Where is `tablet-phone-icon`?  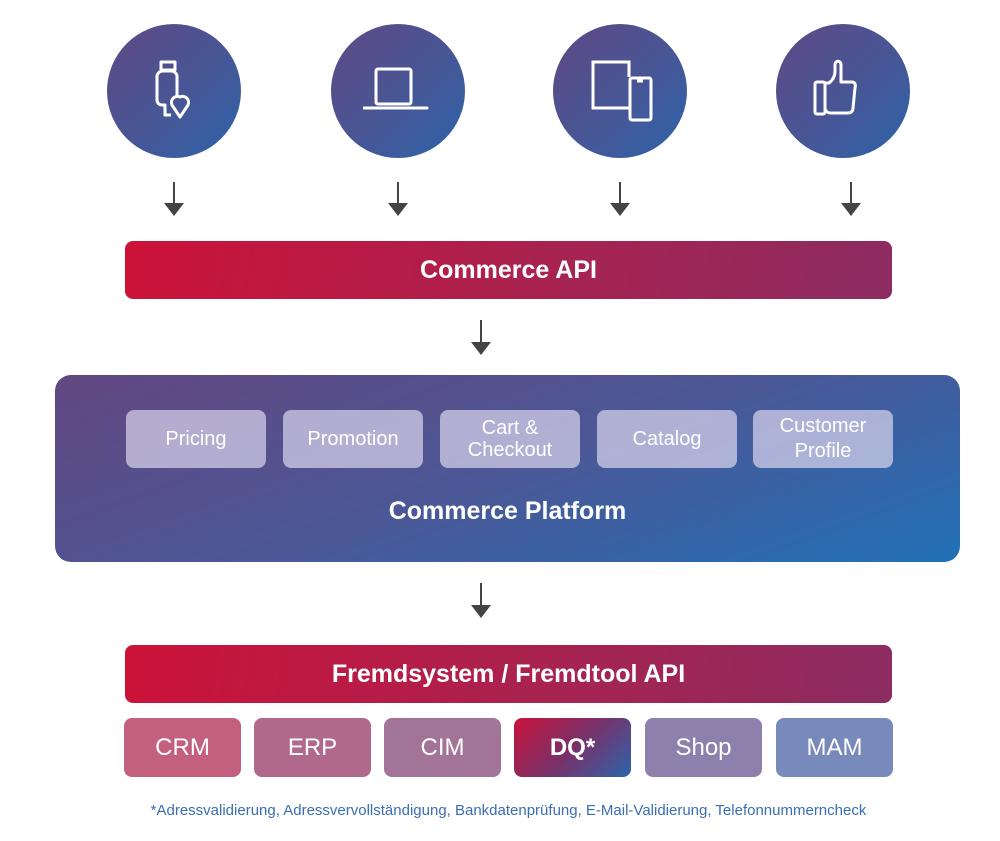
tablet-phone-icon is located at coordinates (622, 91).